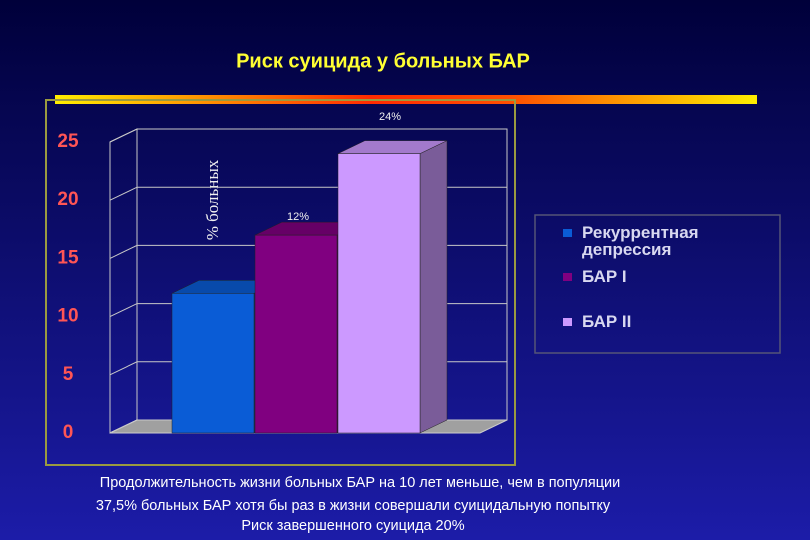 The width and height of the screenshot is (810, 540). I want to click on y-tick-label: 20, so click(67, 199).